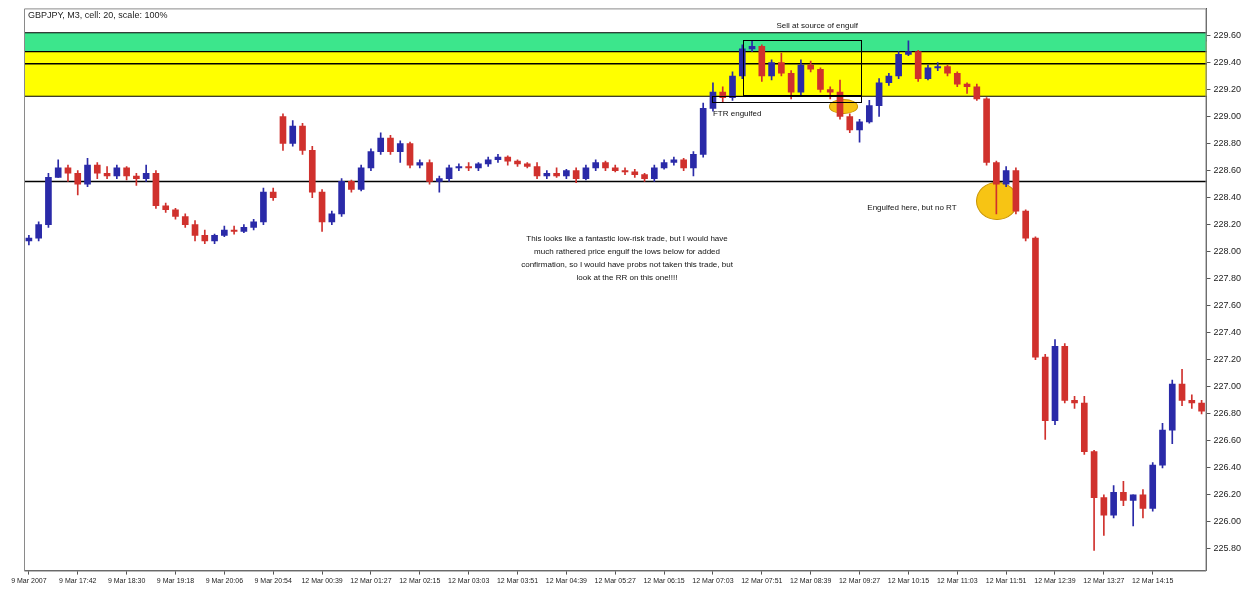  What do you see at coordinates (737, 114) in the screenshot?
I see `annotation: FTR engulfed` at bounding box center [737, 114].